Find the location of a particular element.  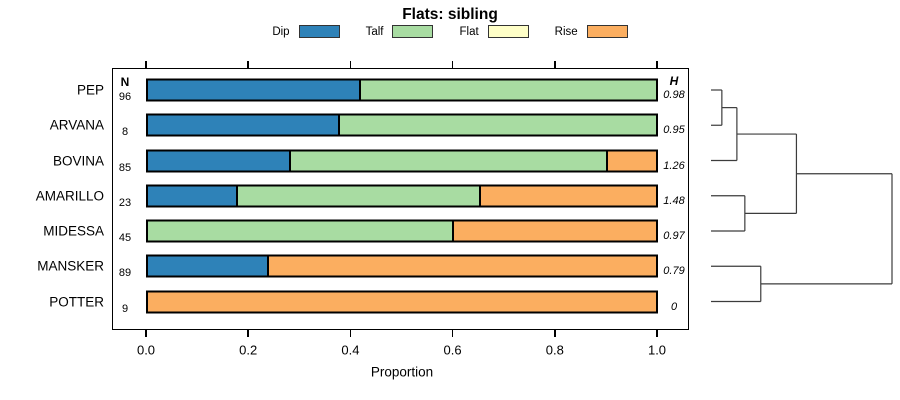

bar-amarillo is located at coordinates (402, 196).